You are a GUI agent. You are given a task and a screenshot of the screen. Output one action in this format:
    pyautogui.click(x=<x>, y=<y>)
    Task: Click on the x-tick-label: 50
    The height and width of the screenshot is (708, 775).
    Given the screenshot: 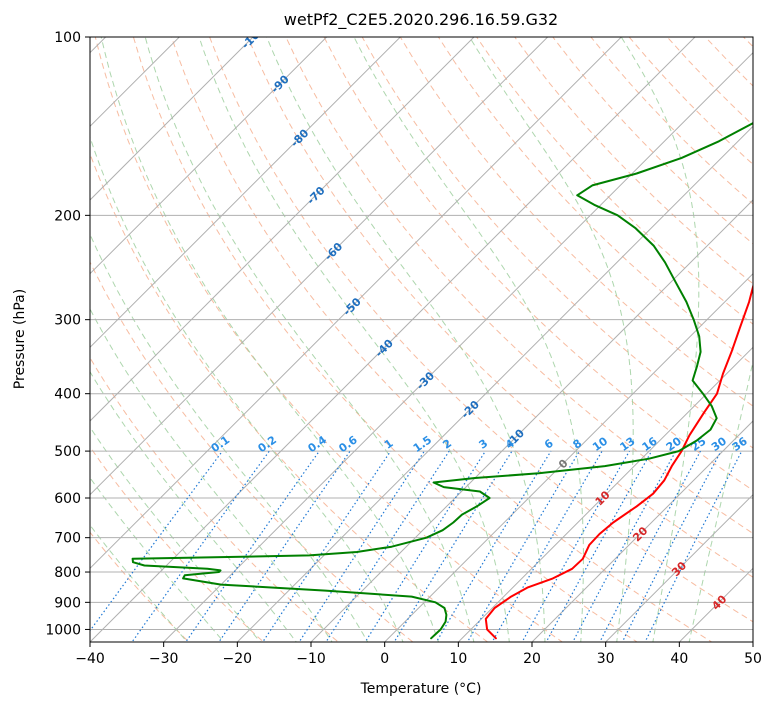 What is the action you would take?
    pyautogui.click(x=753, y=659)
    